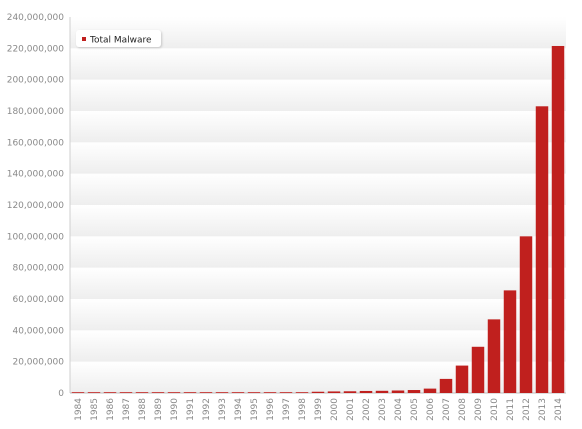 The height and width of the screenshot is (429, 582). I want to click on x-tick-label: 2014, so click(559, 409).